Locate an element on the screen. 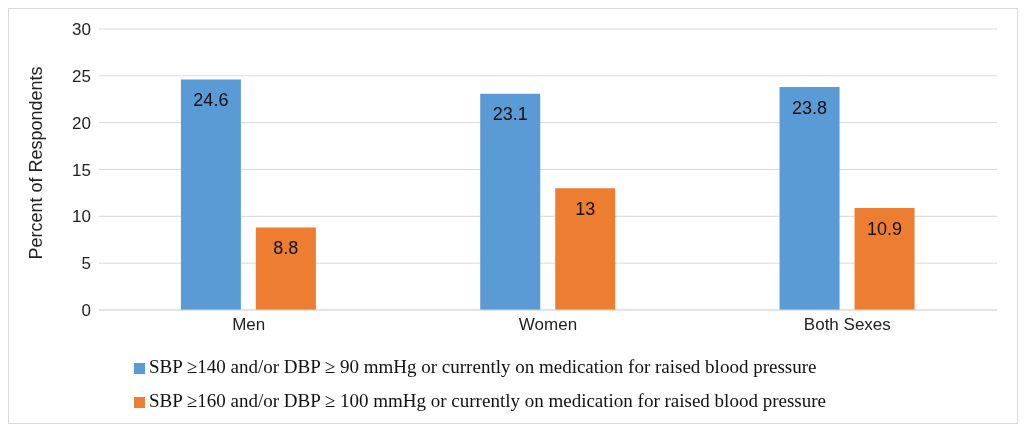 Image resolution: width=1027 pixels, height=432 pixels. legend-label: SBP ≥160 and/or DBP ≥ 100 mmHg or currently on medication for raised blood pressure is located at coordinates (487, 400).